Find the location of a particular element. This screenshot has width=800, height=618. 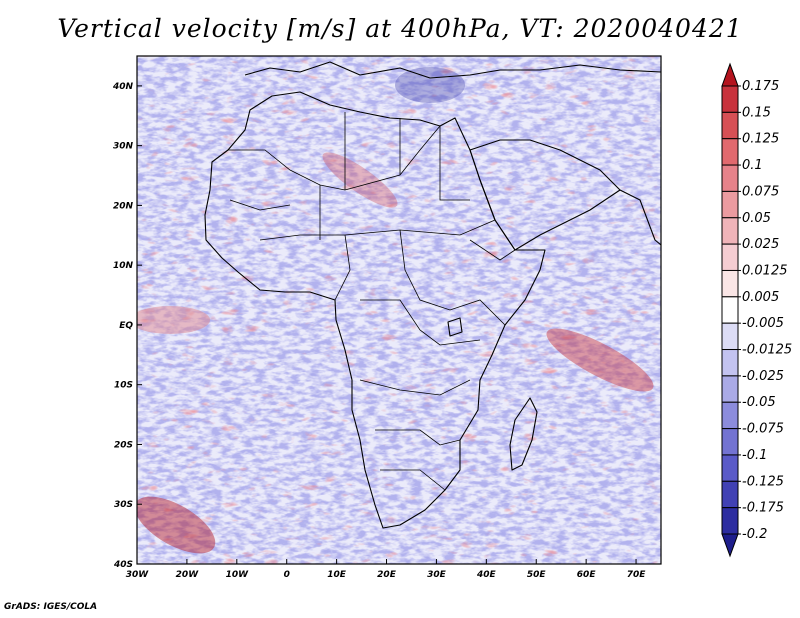

y-tick-label: 40N is located at coordinates (123, 87).